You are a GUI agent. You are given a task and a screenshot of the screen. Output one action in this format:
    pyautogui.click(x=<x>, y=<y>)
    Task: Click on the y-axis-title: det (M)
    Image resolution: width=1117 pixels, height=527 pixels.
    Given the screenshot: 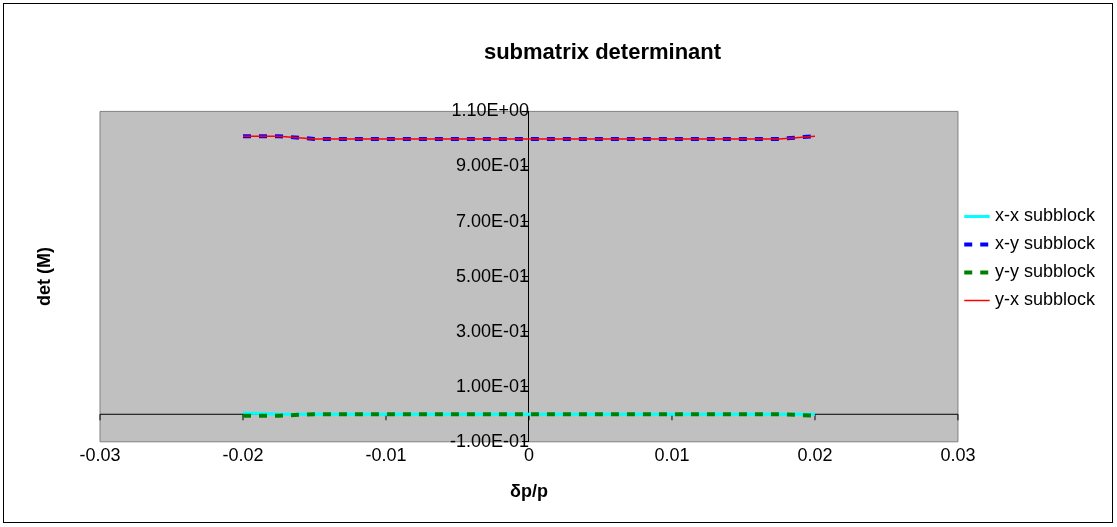 What is the action you would take?
    pyautogui.click(x=43, y=277)
    